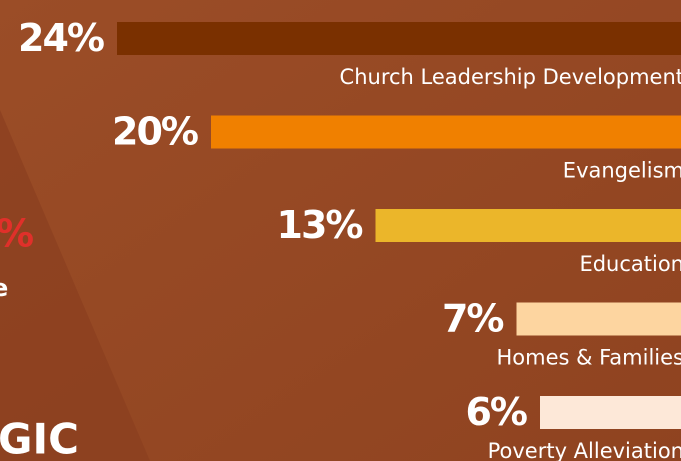 The image size is (681, 461). Describe the element at coordinates (17, 234) in the screenshot. I see `annotation: %` at that location.